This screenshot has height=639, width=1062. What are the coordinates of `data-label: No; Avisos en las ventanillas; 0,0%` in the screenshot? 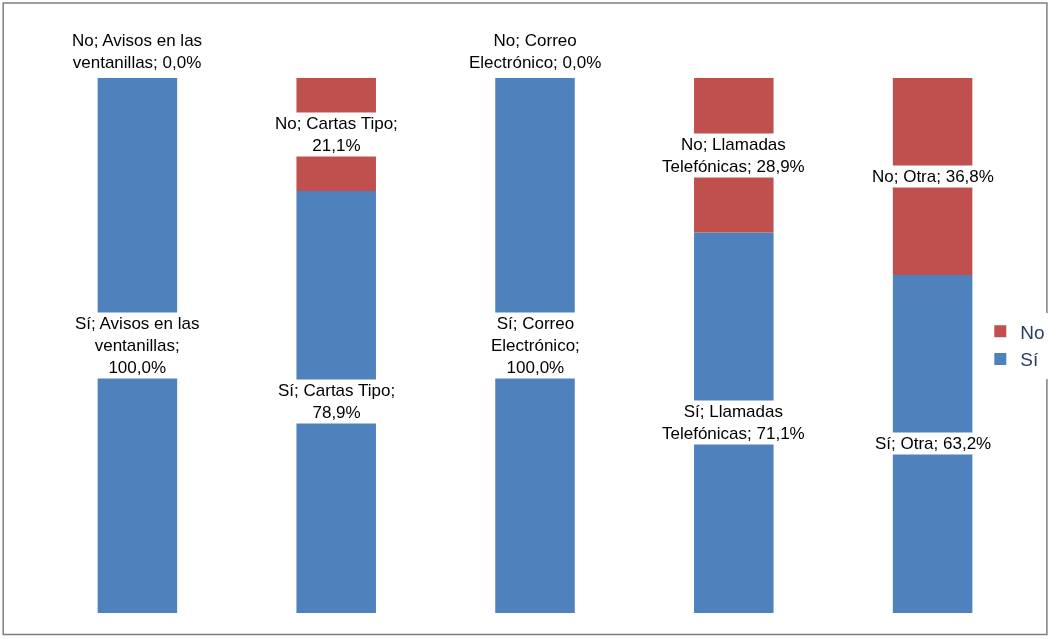 It's located at (137, 52).